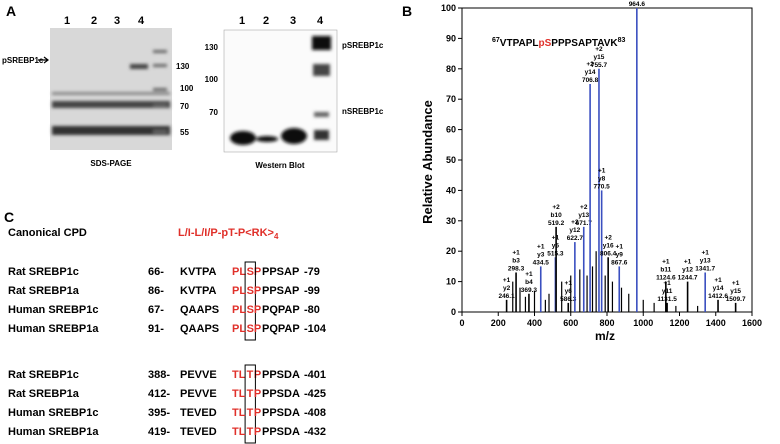 The width and height of the screenshot is (780, 444). Describe the element at coordinates (556, 223) in the screenshot. I see `peak-mz: 519.2` at that location.